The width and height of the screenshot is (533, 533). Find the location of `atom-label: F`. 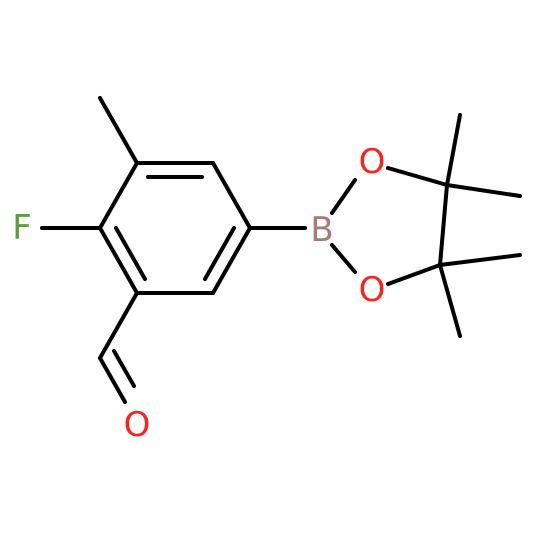

atom-label: F is located at coordinates (22, 228).